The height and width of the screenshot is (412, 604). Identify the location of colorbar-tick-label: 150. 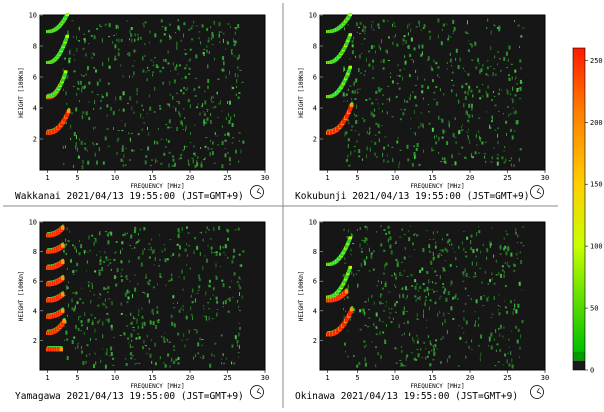
(596, 185).